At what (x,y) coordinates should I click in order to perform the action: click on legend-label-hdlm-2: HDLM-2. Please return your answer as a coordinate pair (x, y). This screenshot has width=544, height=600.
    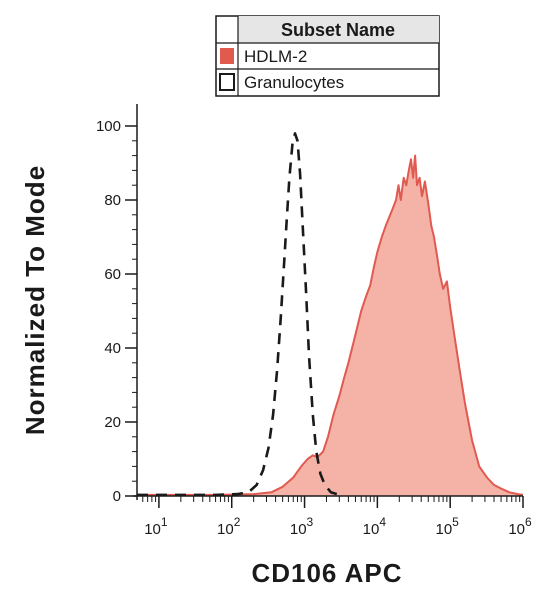
    Looking at the image, I should click on (275, 56).